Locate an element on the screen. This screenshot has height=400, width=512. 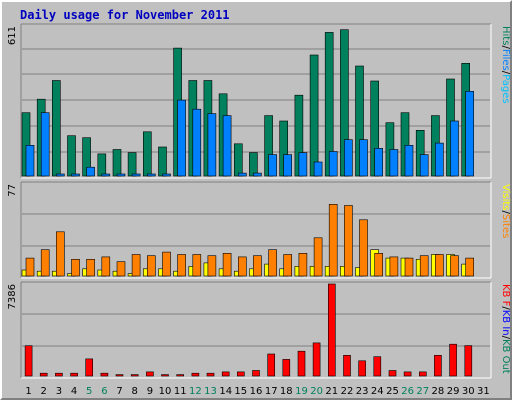
legend-item-hits-0: Hits is located at coordinates (505, 35).